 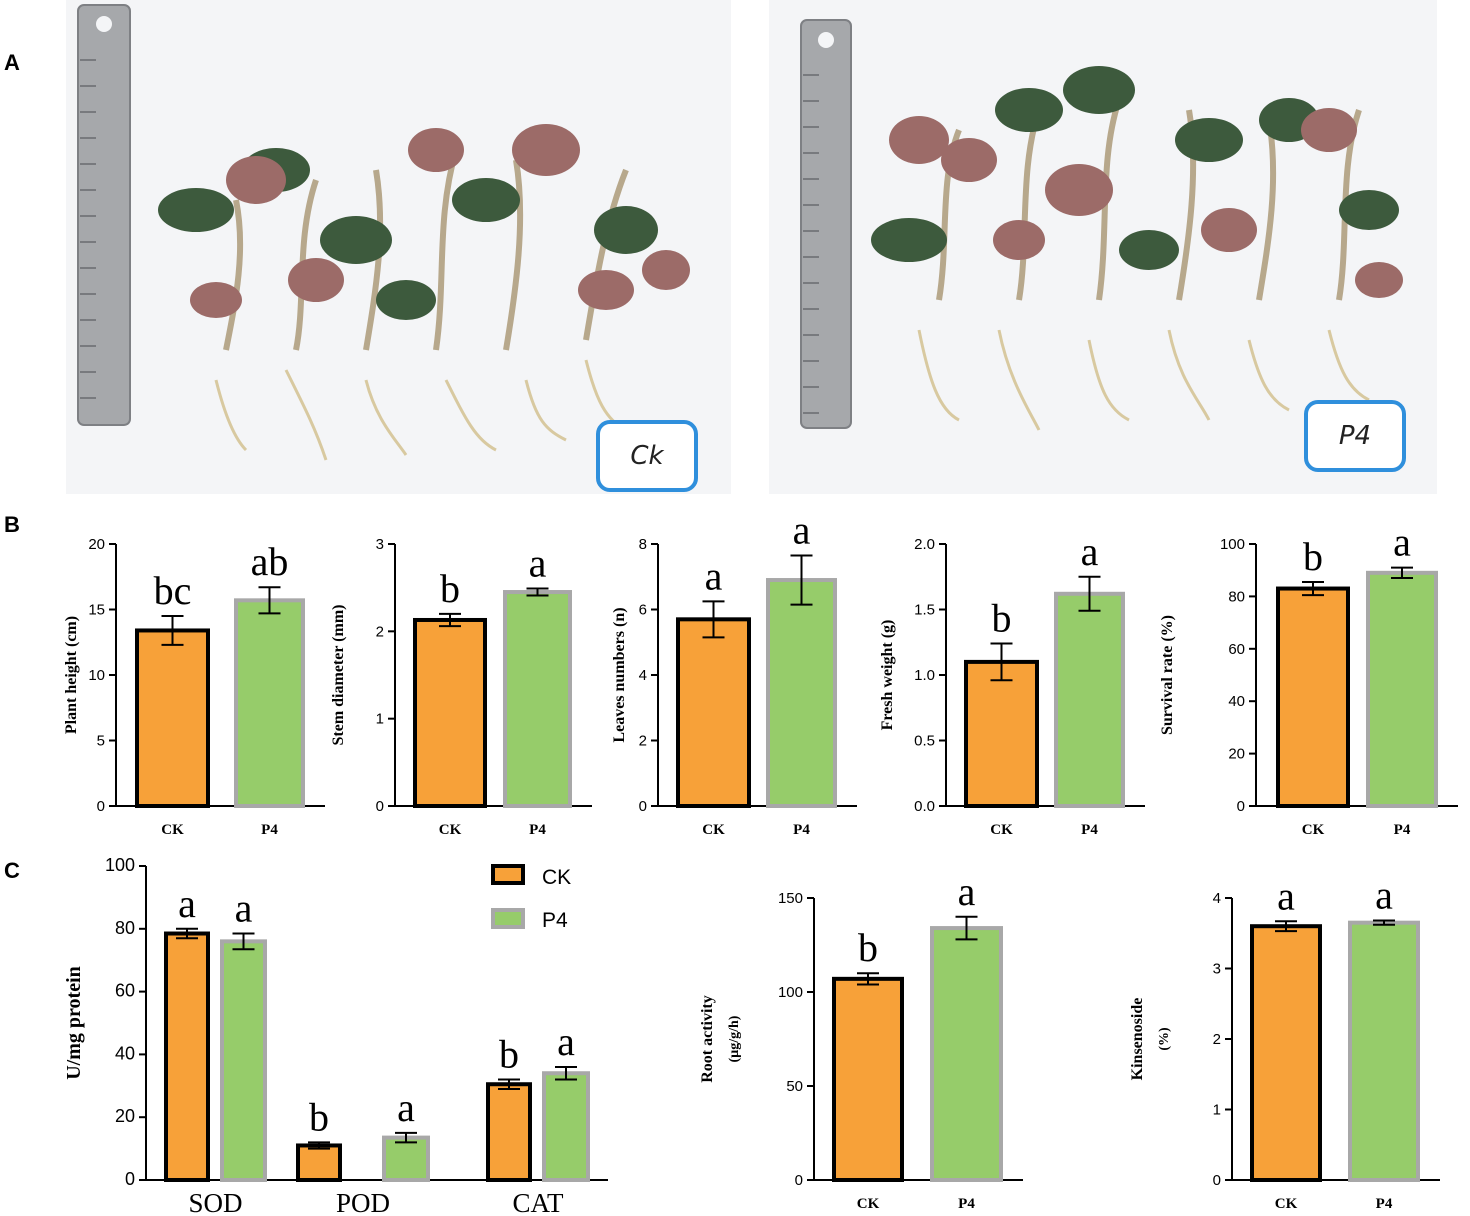 What do you see at coordinates (450, 712) in the screenshot?
I see `stem-diameter-ck-bar` at bounding box center [450, 712].